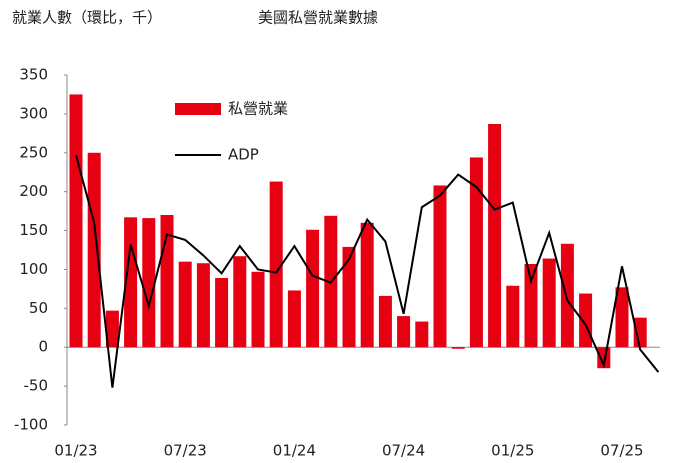  I want to click on x-tick-label: 01/23, so click(75, 451).